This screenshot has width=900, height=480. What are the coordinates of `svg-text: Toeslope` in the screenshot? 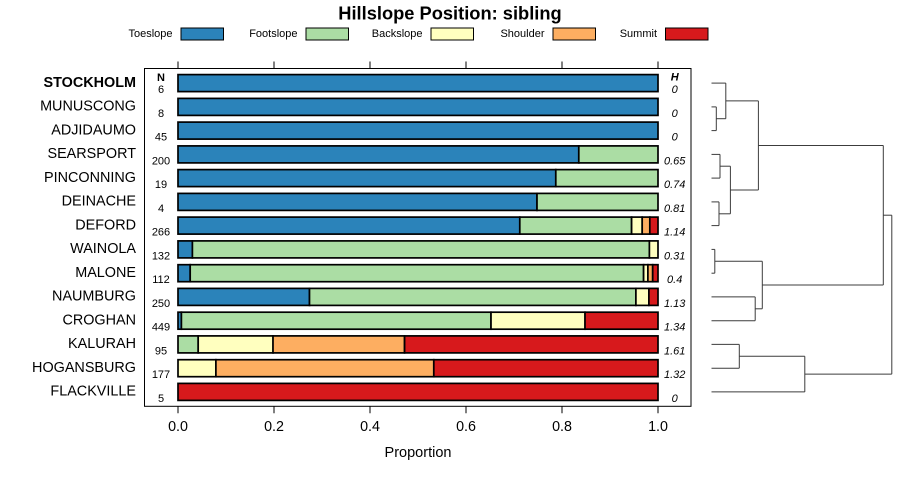 It's located at (150, 34).